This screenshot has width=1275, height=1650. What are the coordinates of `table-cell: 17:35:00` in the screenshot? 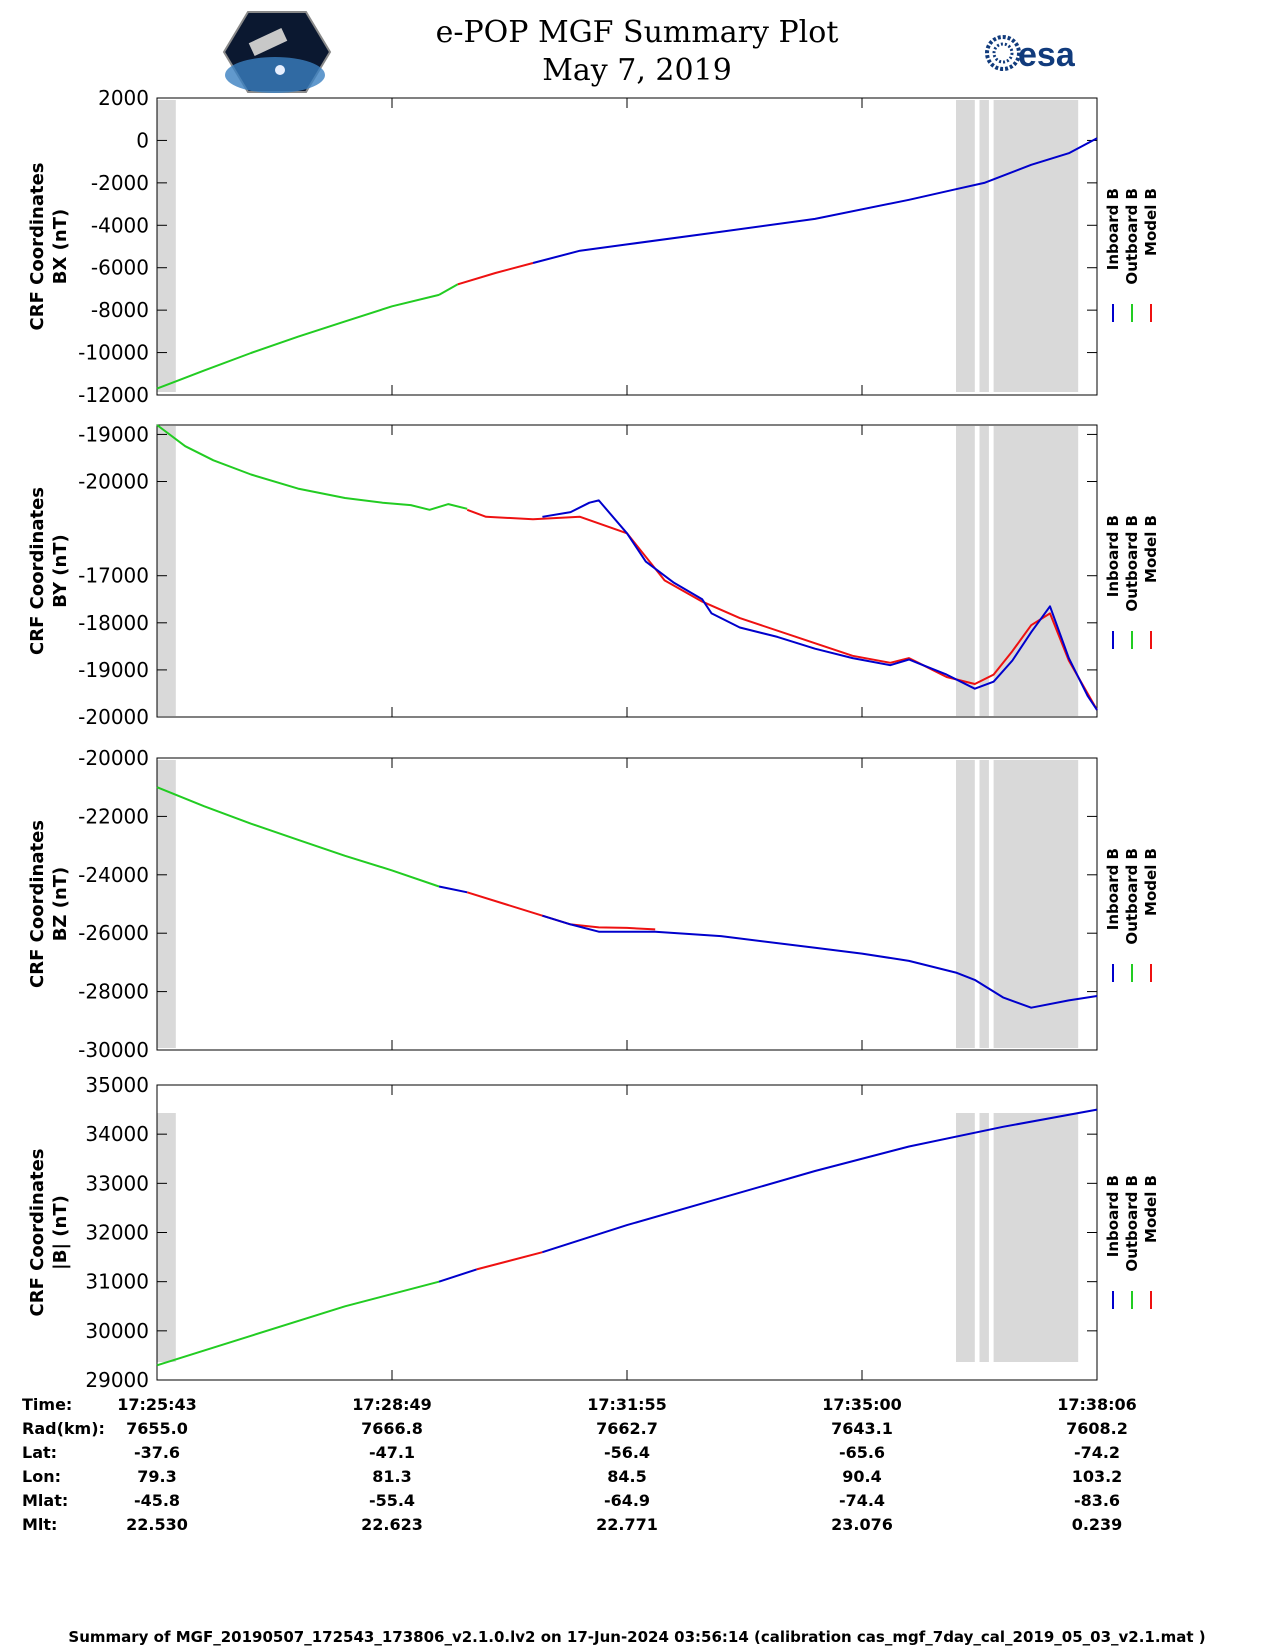 It's located at (862, 1404).